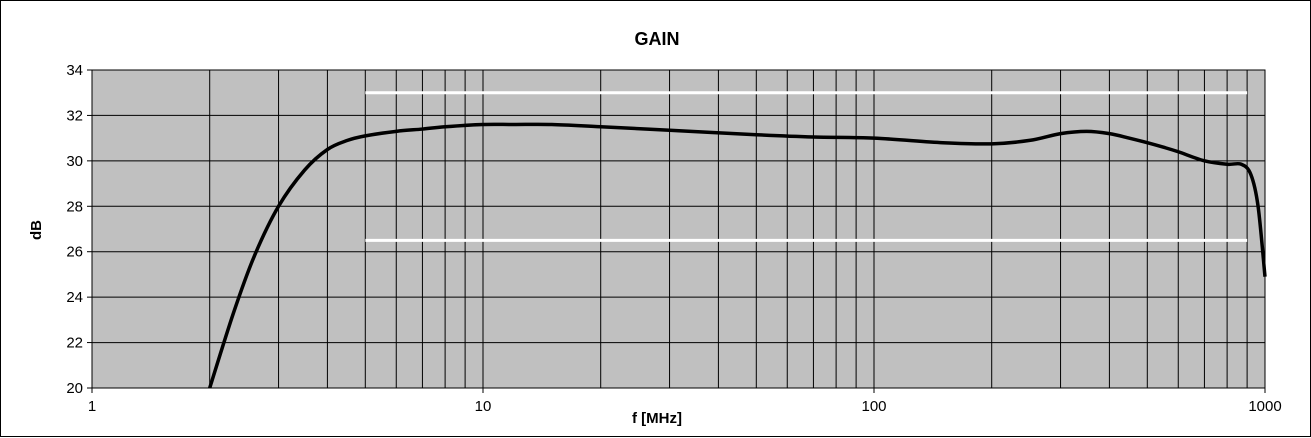 The width and height of the screenshot is (1311, 438). Describe the element at coordinates (873, 406) in the screenshot. I see `x-tick-label: 100` at that location.